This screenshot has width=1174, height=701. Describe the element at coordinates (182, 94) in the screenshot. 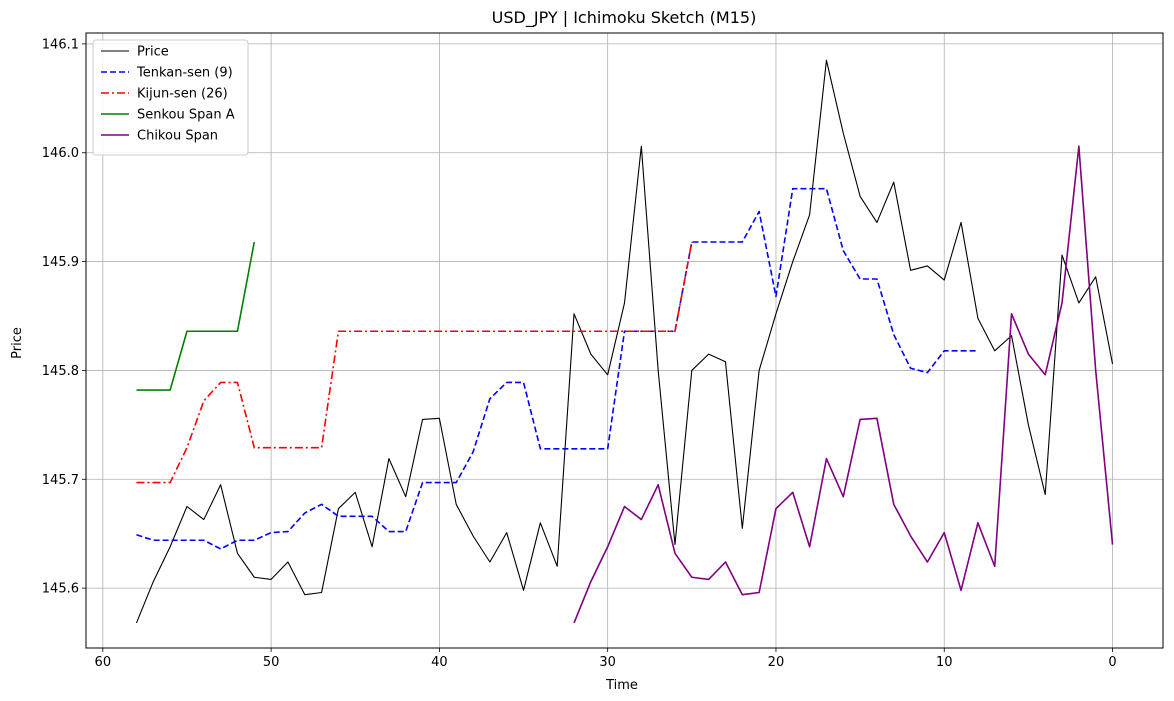

I see `legend-label: Kijun-sen (26)` at that location.